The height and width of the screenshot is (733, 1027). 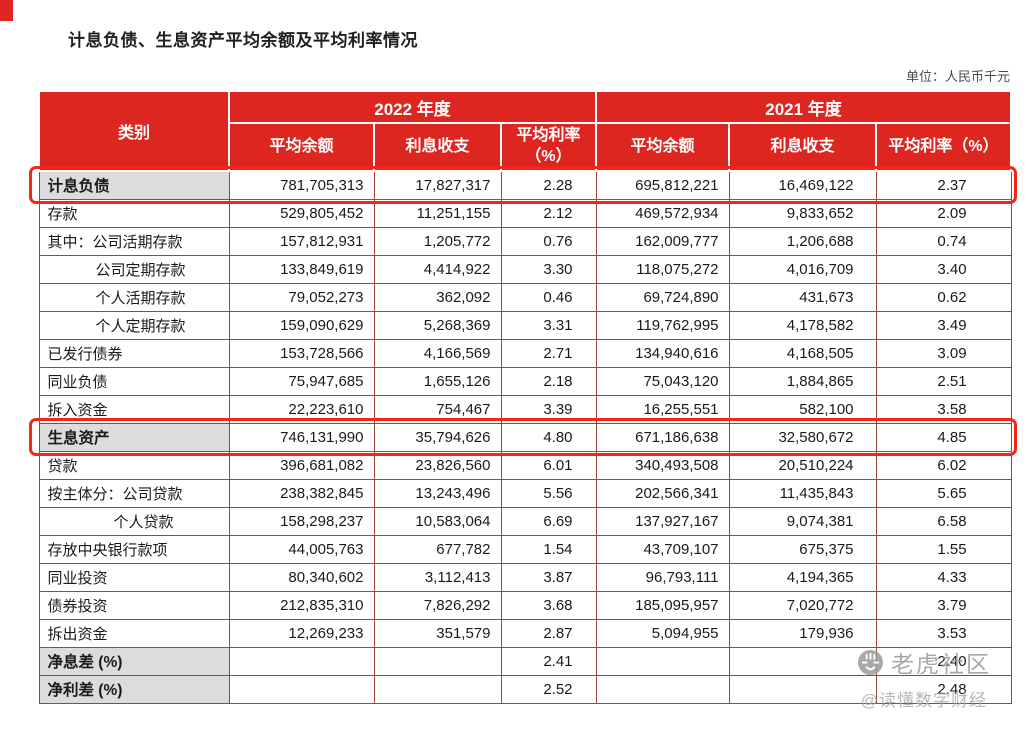 What do you see at coordinates (134, 131) in the screenshot?
I see `category-header: 类别` at bounding box center [134, 131].